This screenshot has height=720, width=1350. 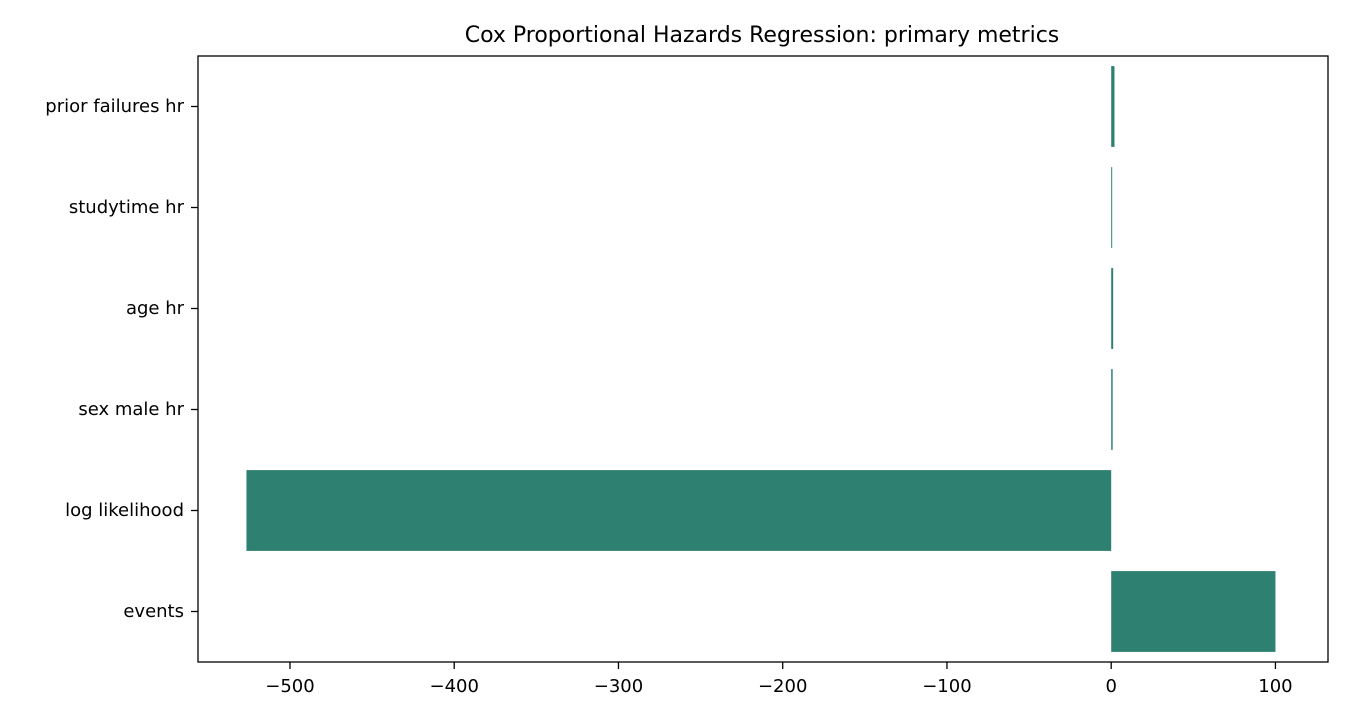 I want to click on x-axis: −500 −400 −300 −200 −100 0 100, so click(x=779, y=679).